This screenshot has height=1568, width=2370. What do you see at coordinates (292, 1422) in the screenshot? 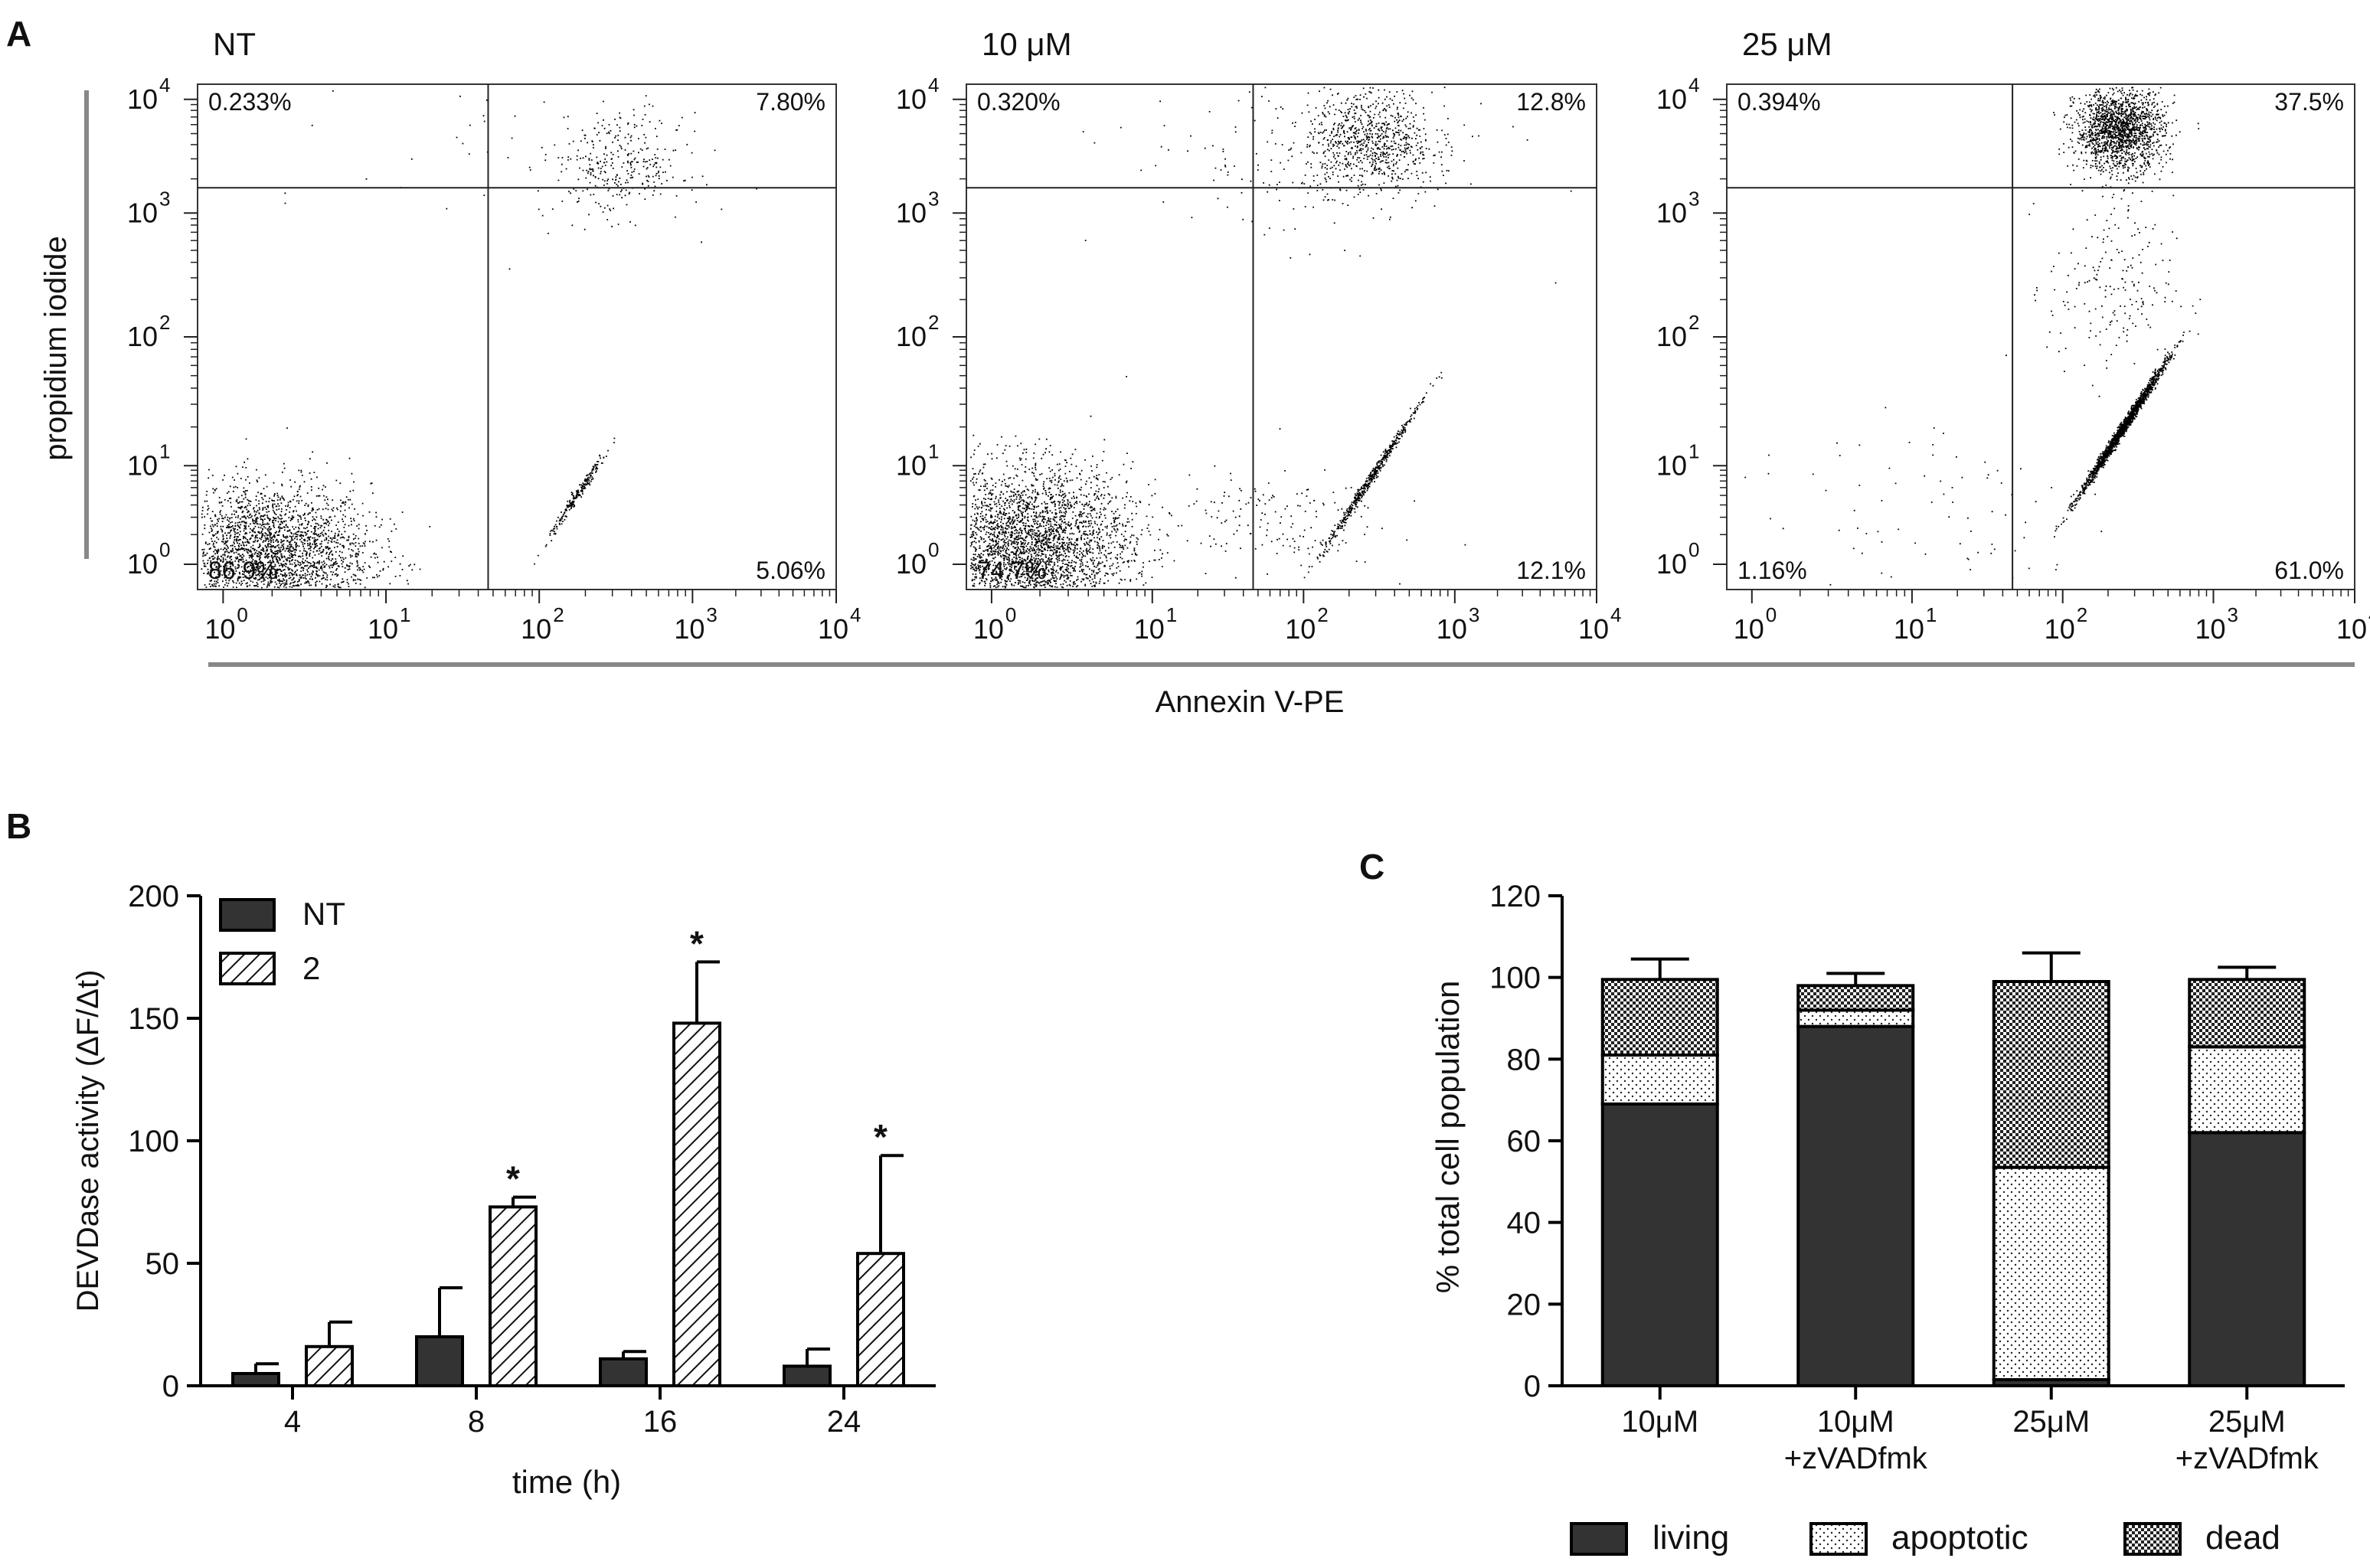
I see `b-x-tick-label-0: 4` at bounding box center [292, 1422].